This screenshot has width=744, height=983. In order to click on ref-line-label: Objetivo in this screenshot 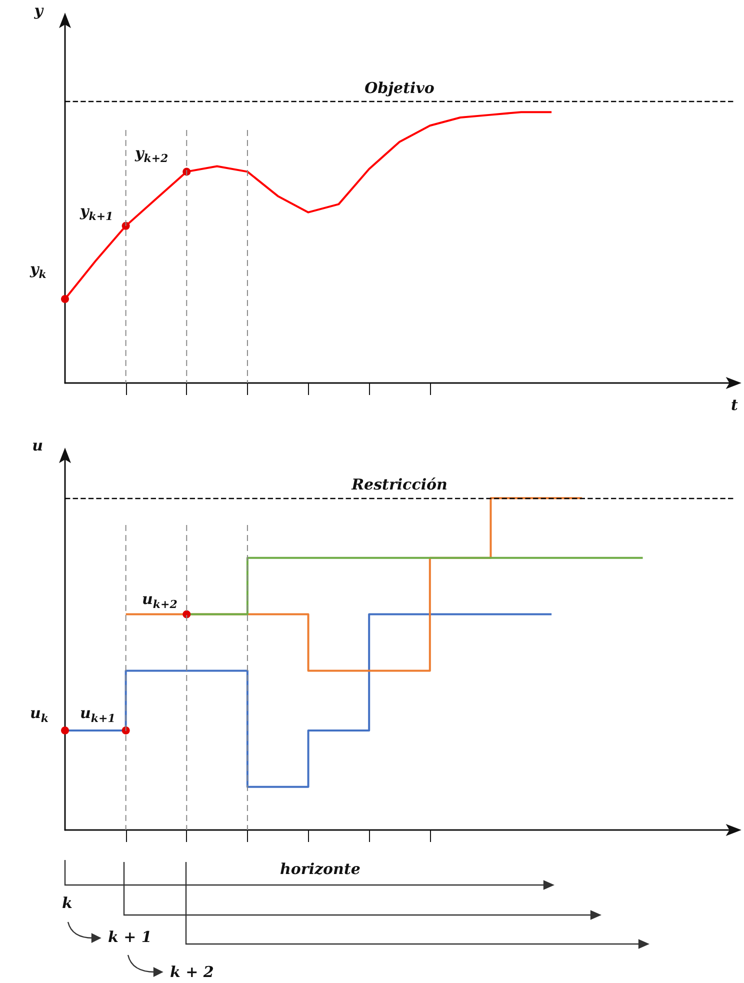, I will do `click(399, 87)`.